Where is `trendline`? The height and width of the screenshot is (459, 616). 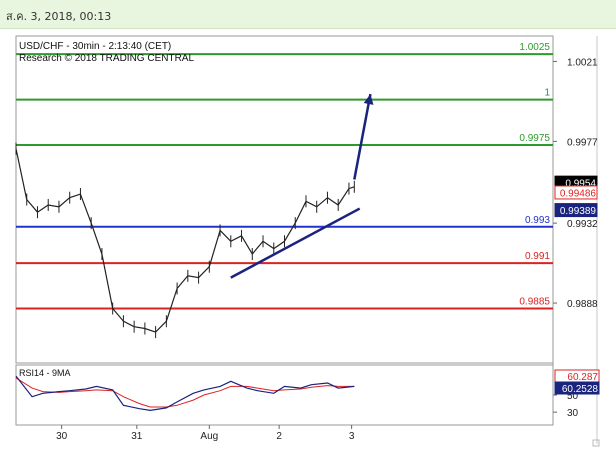 trendline is located at coordinates (295, 243).